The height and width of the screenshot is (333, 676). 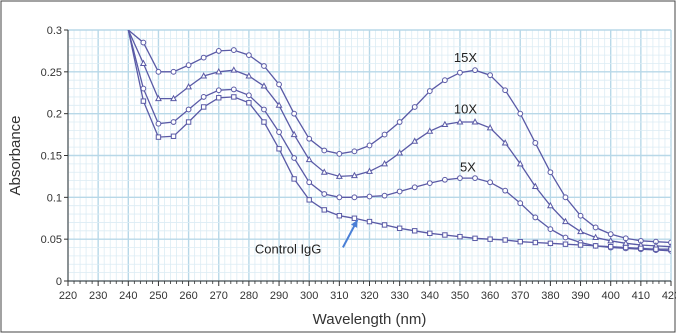 I want to click on series-annotation: Control IgG, so click(x=288, y=248).